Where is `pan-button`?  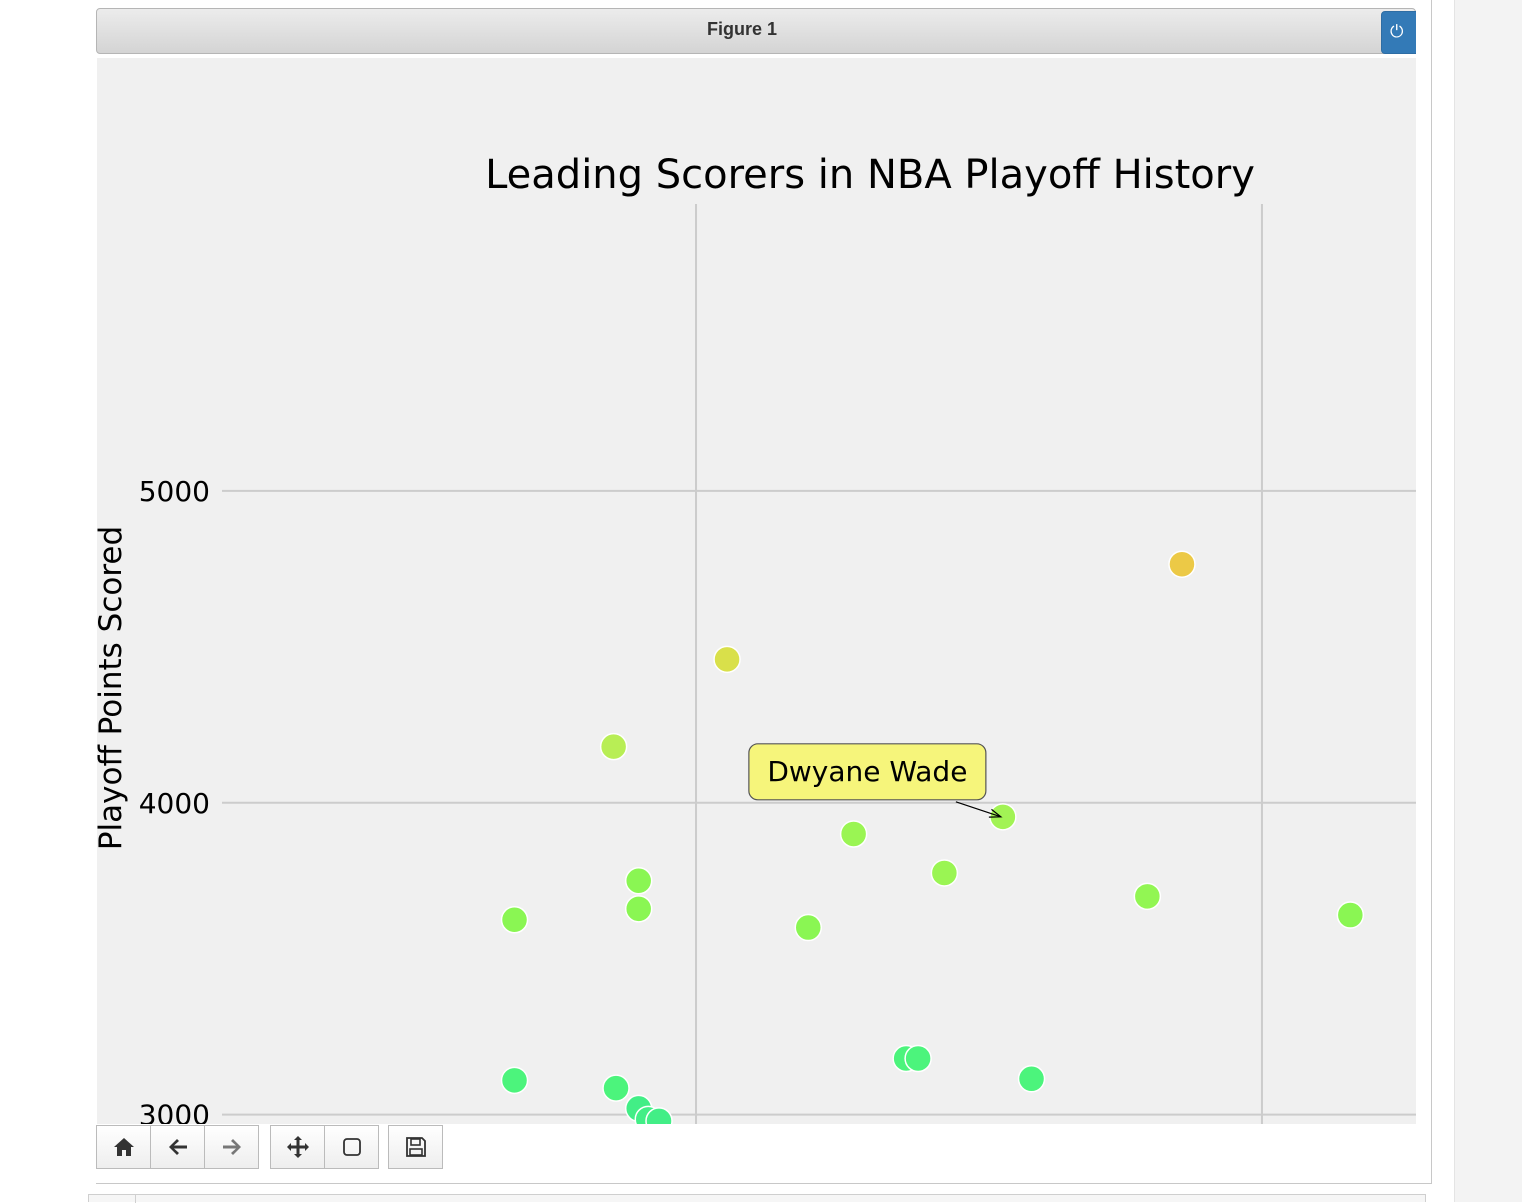 pan-button is located at coordinates (297, 1147).